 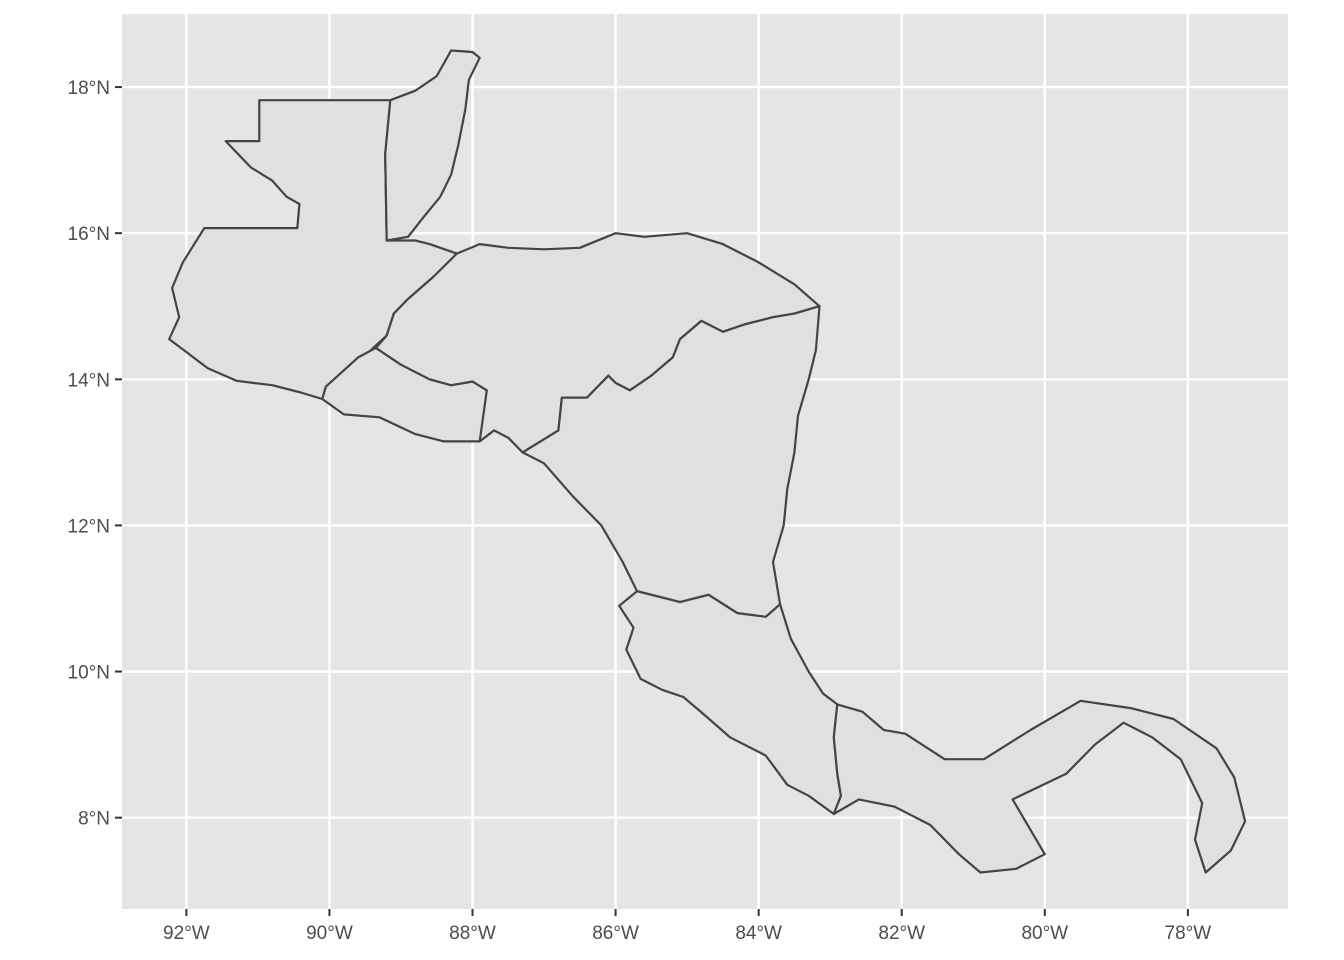 What do you see at coordinates (89, 234) in the screenshot?
I see `y-tick-label: 16°N` at bounding box center [89, 234].